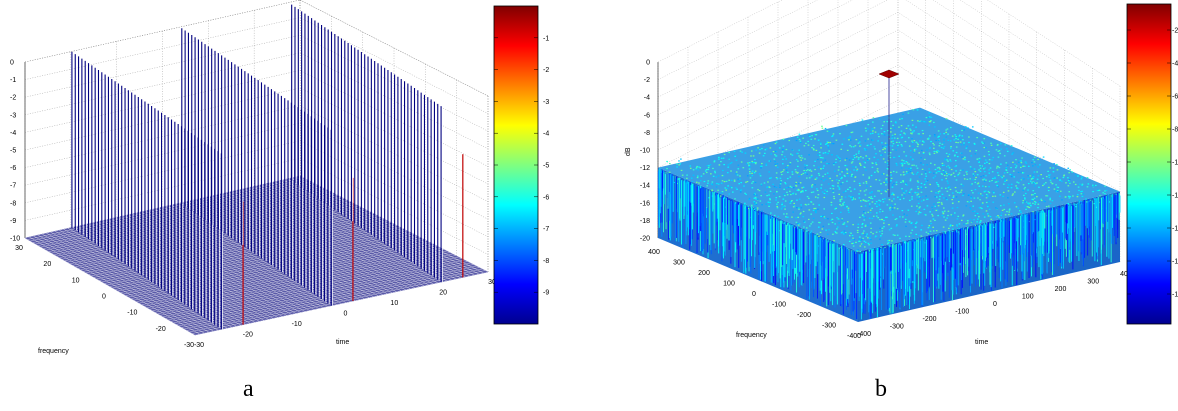  What do you see at coordinates (354, 233) in the screenshot?
I see `chart-a-mesh-line` at bounding box center [354, 233].